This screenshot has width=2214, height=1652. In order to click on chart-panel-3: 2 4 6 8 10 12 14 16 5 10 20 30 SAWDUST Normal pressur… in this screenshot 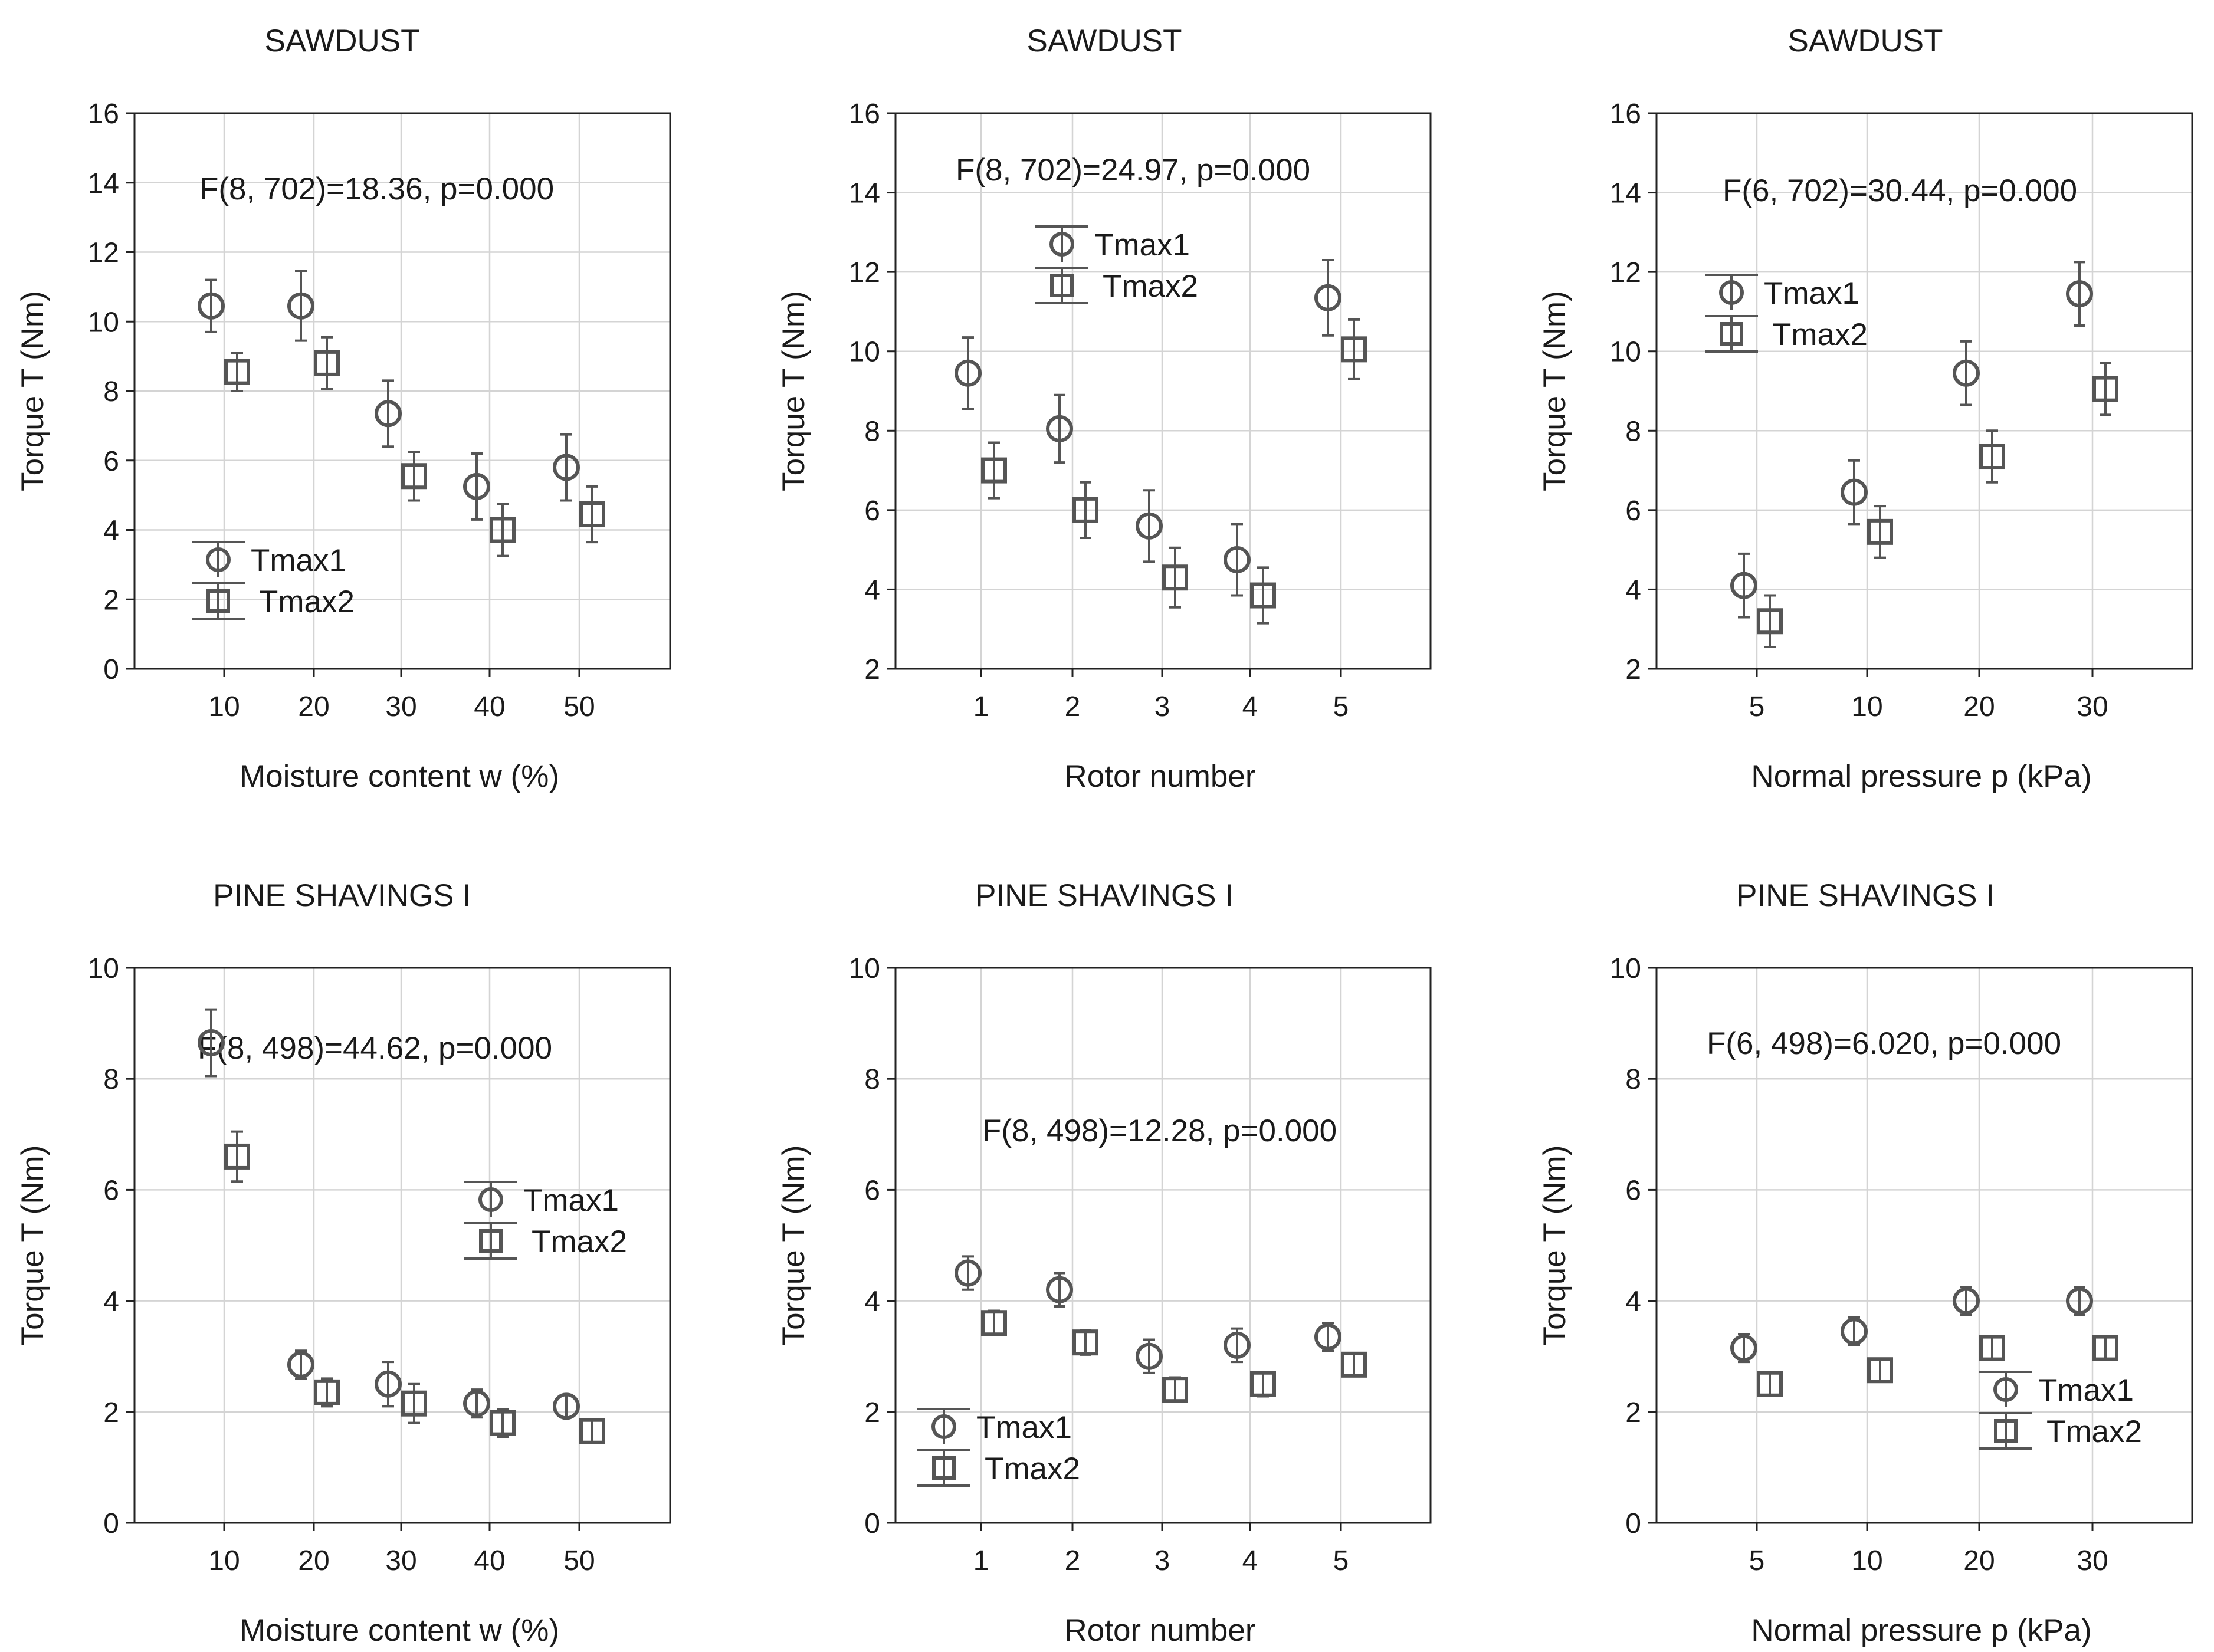, I will do `click(1865, 409)`.